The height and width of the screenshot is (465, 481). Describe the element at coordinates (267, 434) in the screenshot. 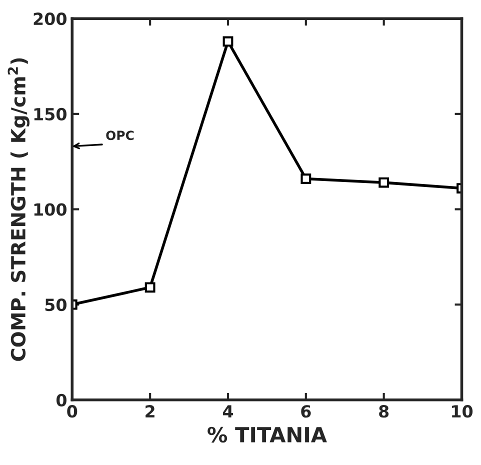

I see `x-axis-title: % TITANIA` at that location.